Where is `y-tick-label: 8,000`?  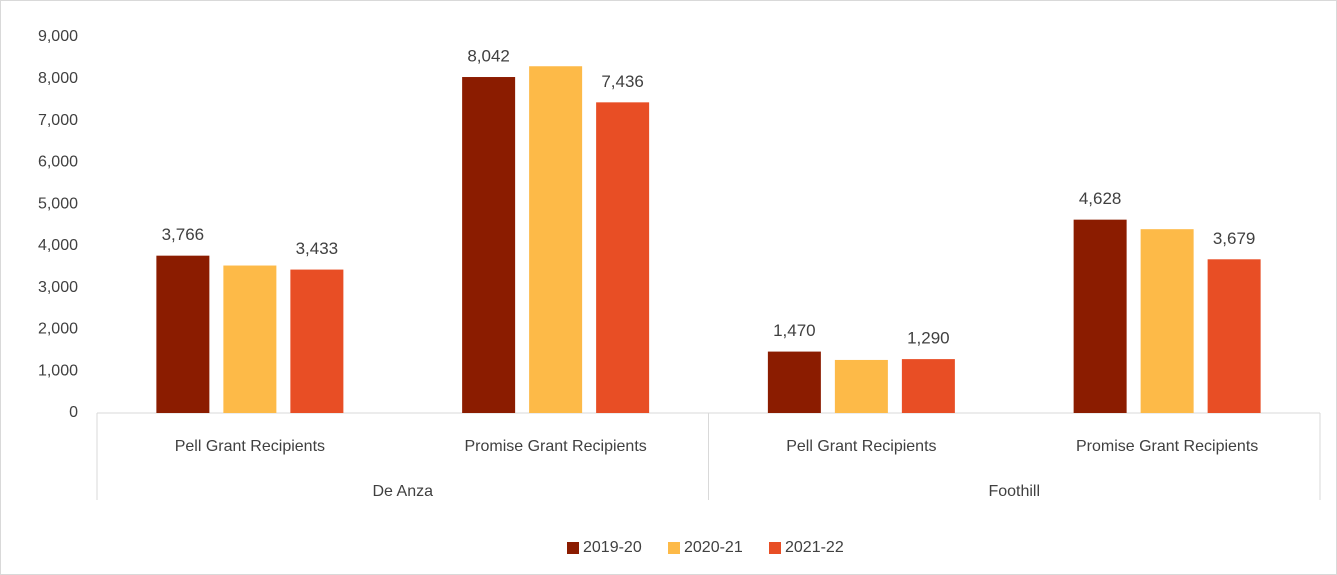 y-tick-label: 8,000 is located at coordinates (58, 78).